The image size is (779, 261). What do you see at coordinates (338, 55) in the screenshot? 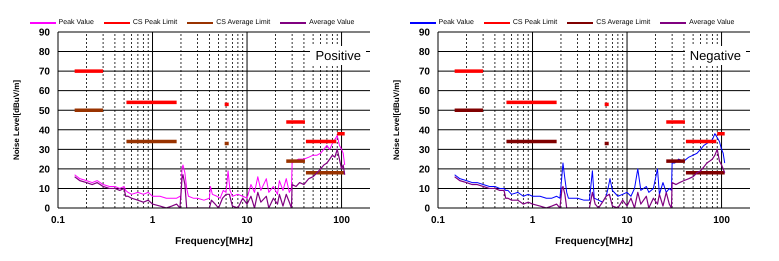
I see `annotation: Positive` at bounding box center [338, 55].